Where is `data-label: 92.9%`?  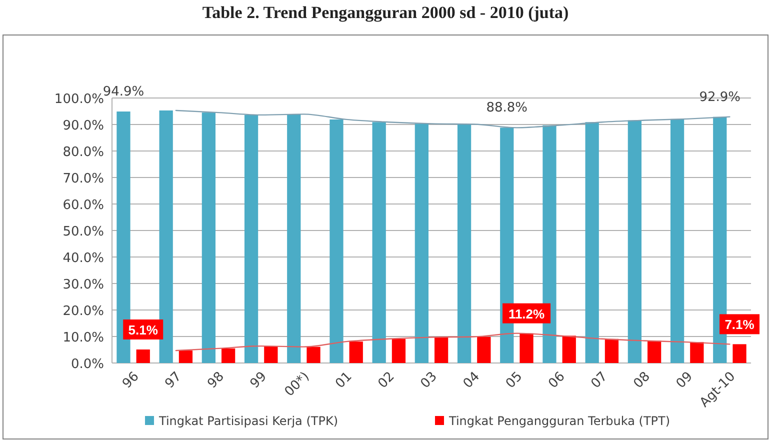
data-label: 92.9% is located at coordinates (720, 97).